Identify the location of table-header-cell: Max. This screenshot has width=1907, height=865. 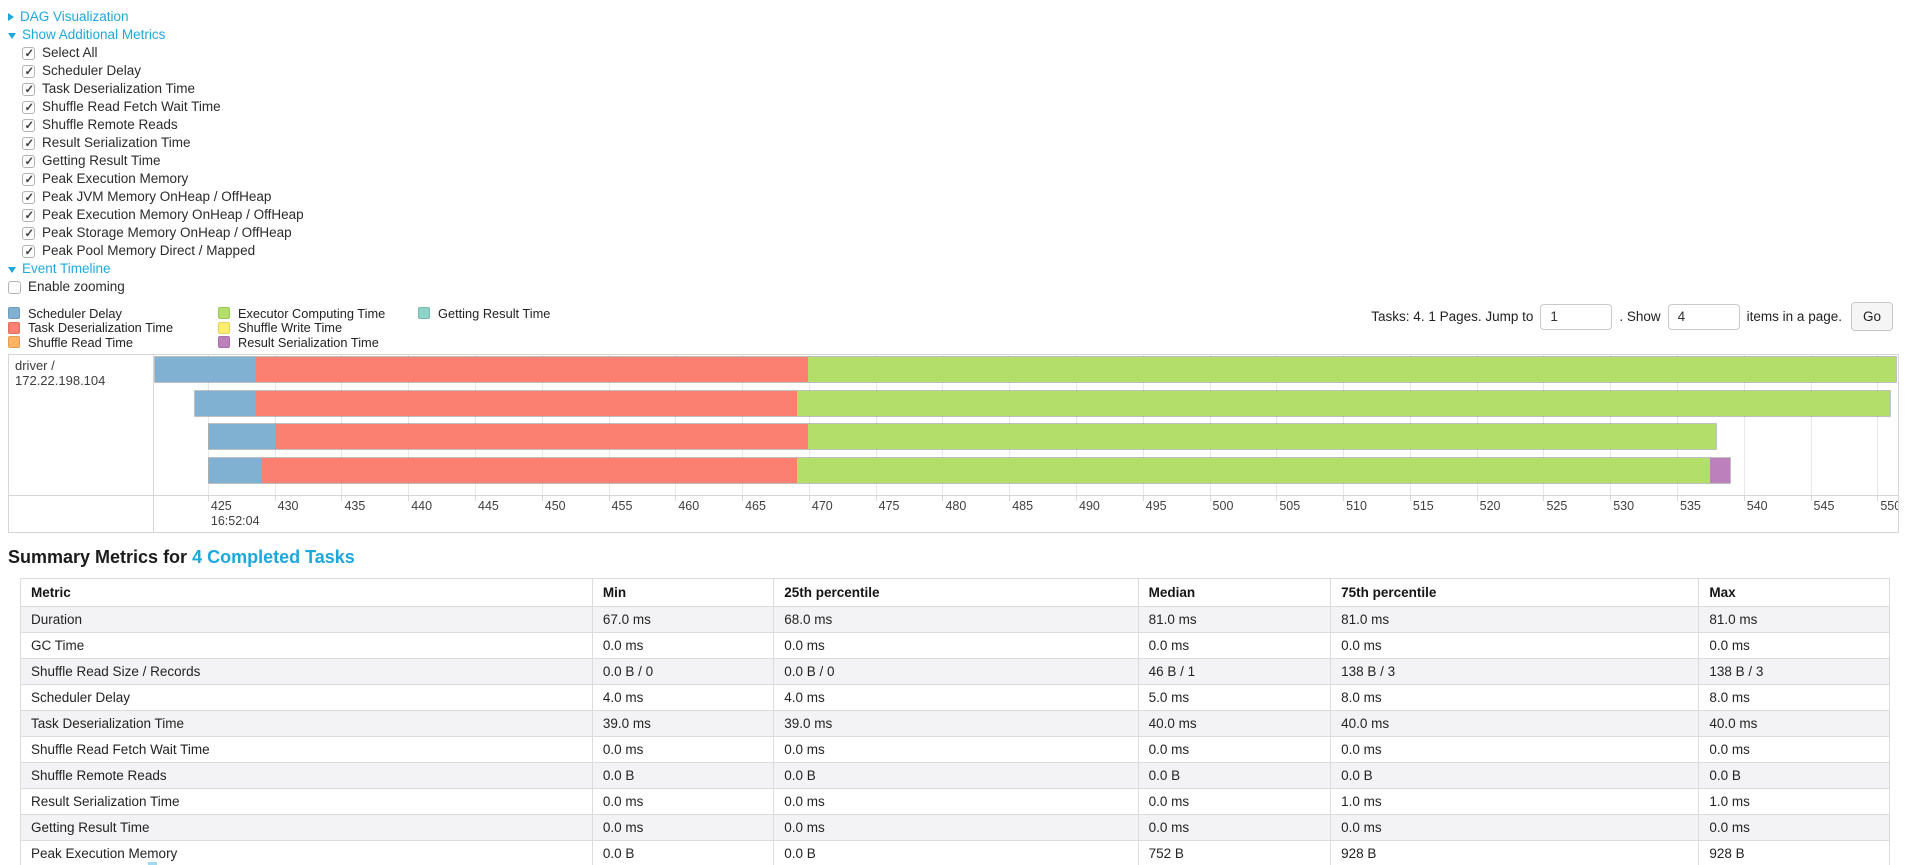
(1794, 592).